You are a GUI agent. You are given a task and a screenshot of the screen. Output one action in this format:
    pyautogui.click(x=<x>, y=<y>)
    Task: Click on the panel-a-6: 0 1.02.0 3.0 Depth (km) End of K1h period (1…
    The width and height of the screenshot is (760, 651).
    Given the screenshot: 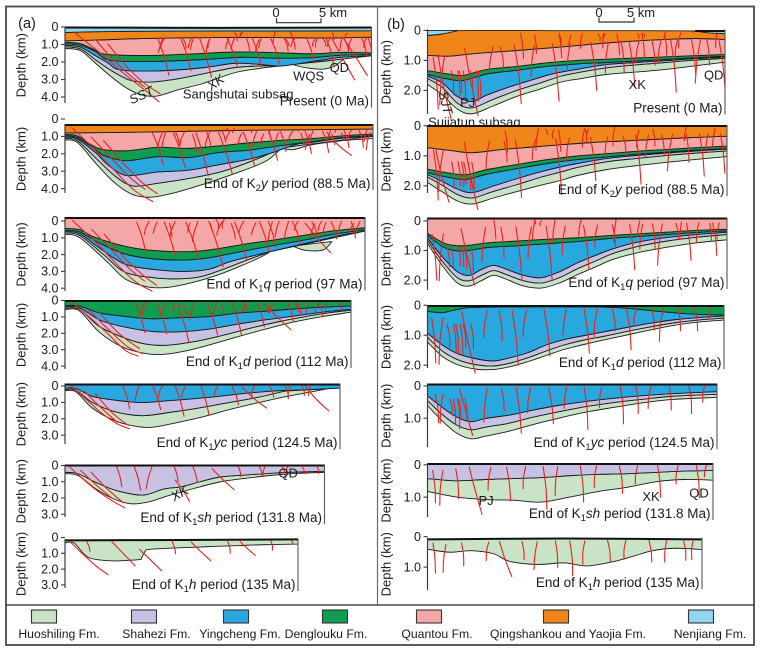 What is the action you would take?
    pyautogui.click(x=156, y=563)
    